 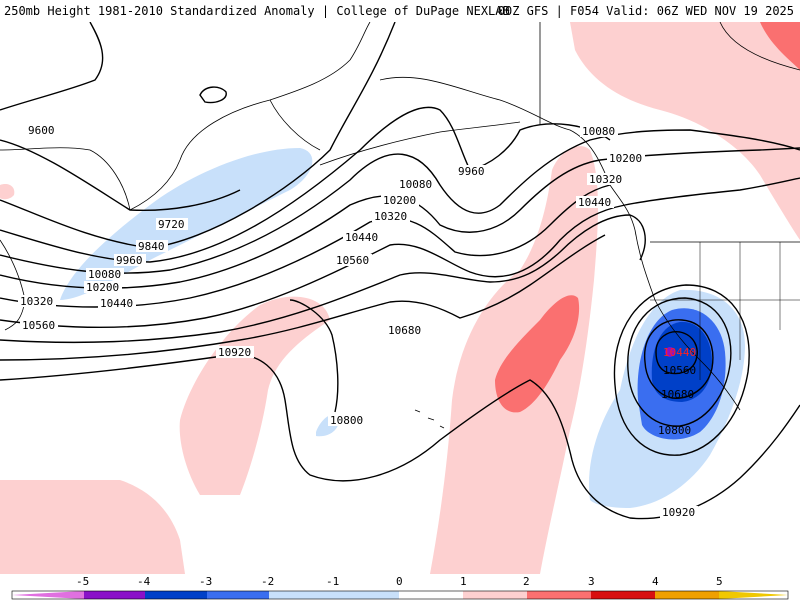 I want to click on pos1-area-west-edge, so click(x=7, y=192).